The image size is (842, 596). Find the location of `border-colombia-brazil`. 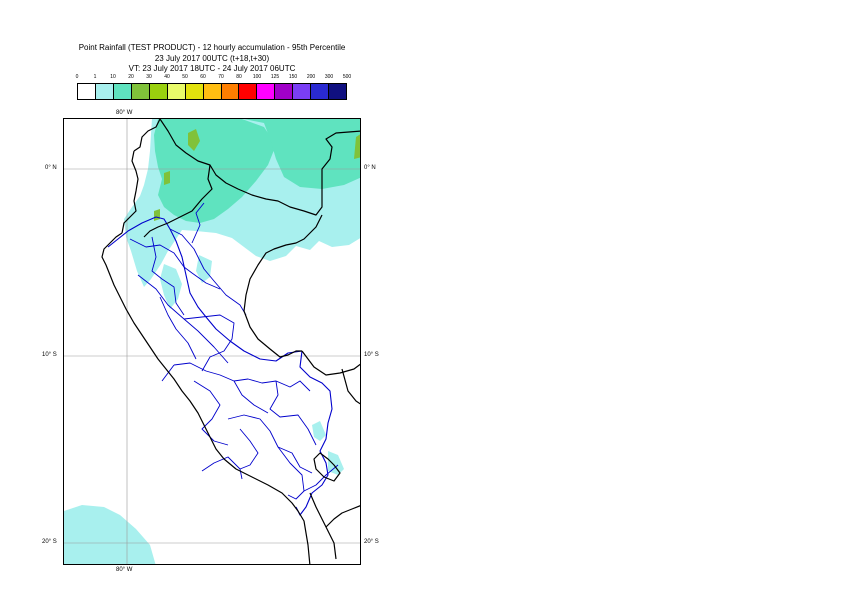

border-colombia-brazil is located at coordinates (283, 286).